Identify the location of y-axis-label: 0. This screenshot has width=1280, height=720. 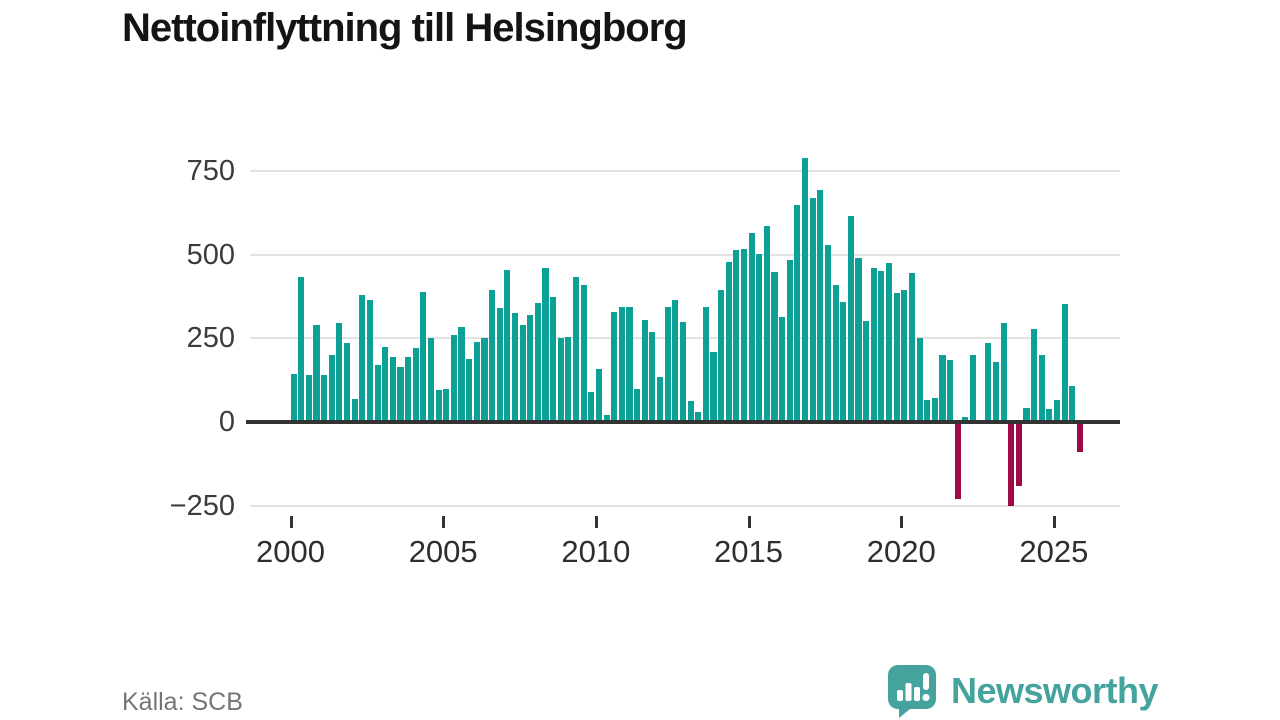
(226, 422).